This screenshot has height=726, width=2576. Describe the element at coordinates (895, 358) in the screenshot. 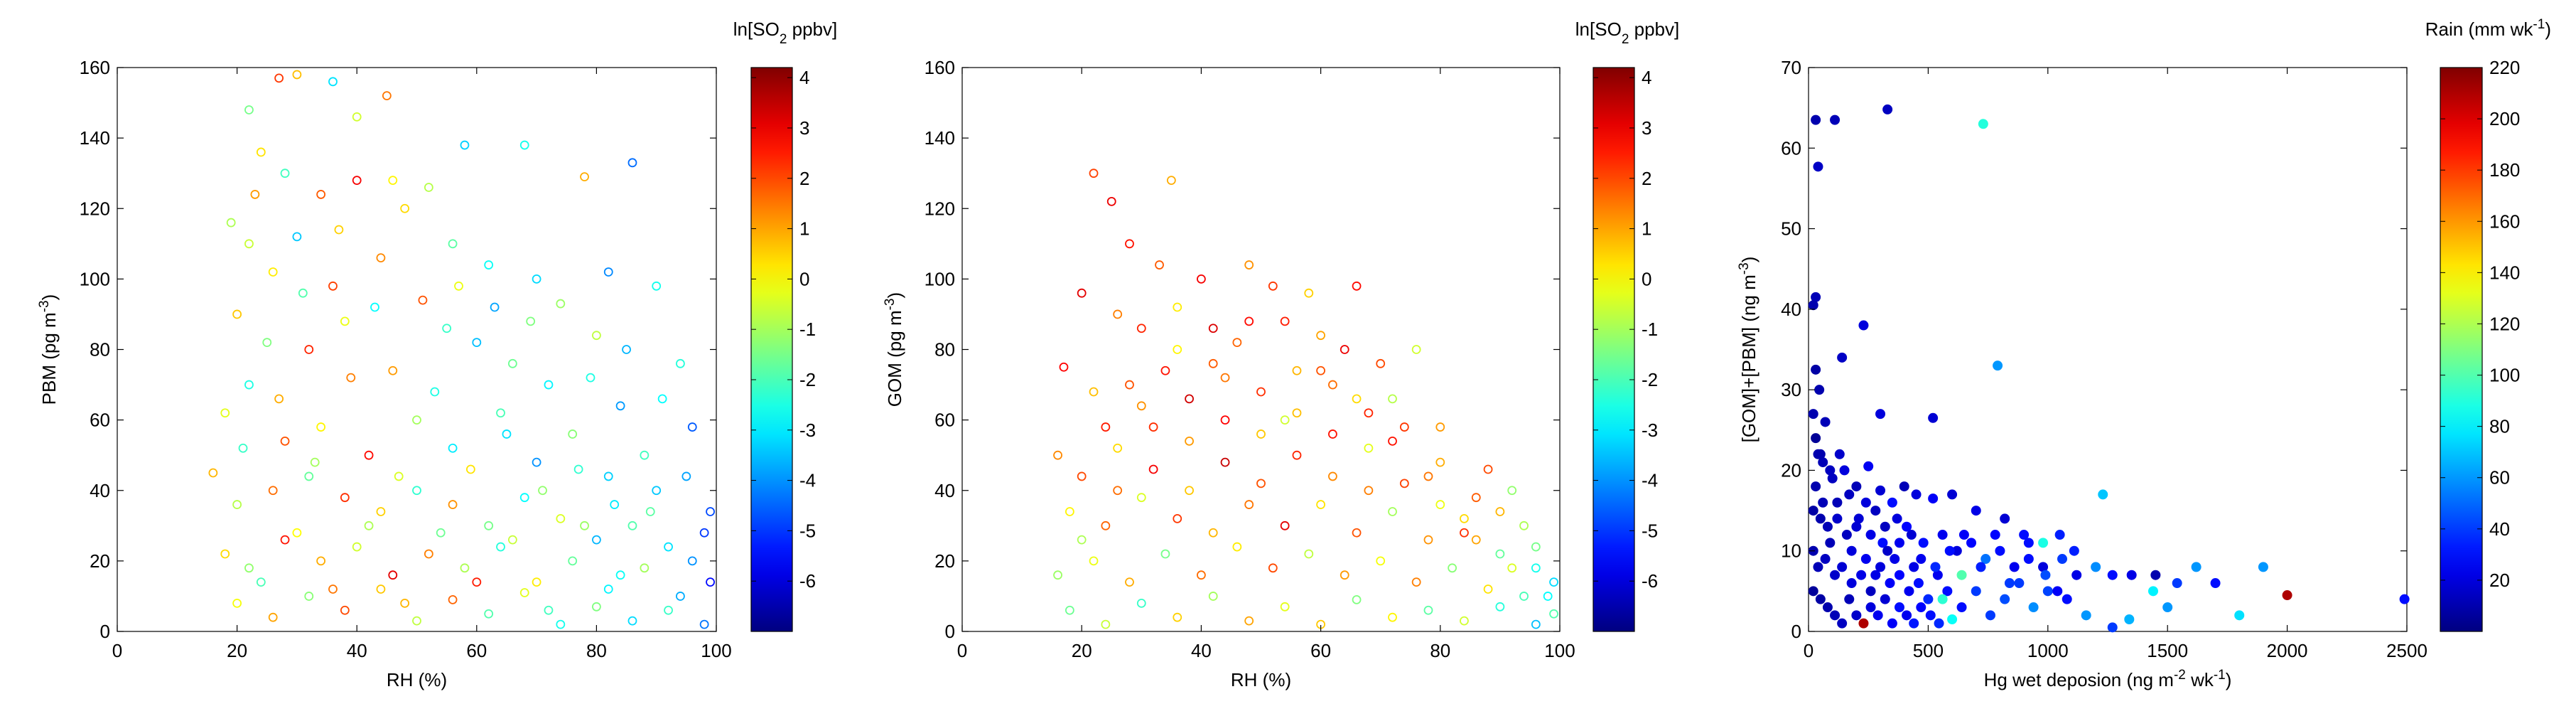

I see `label-part: GOM (pg m` at that location.